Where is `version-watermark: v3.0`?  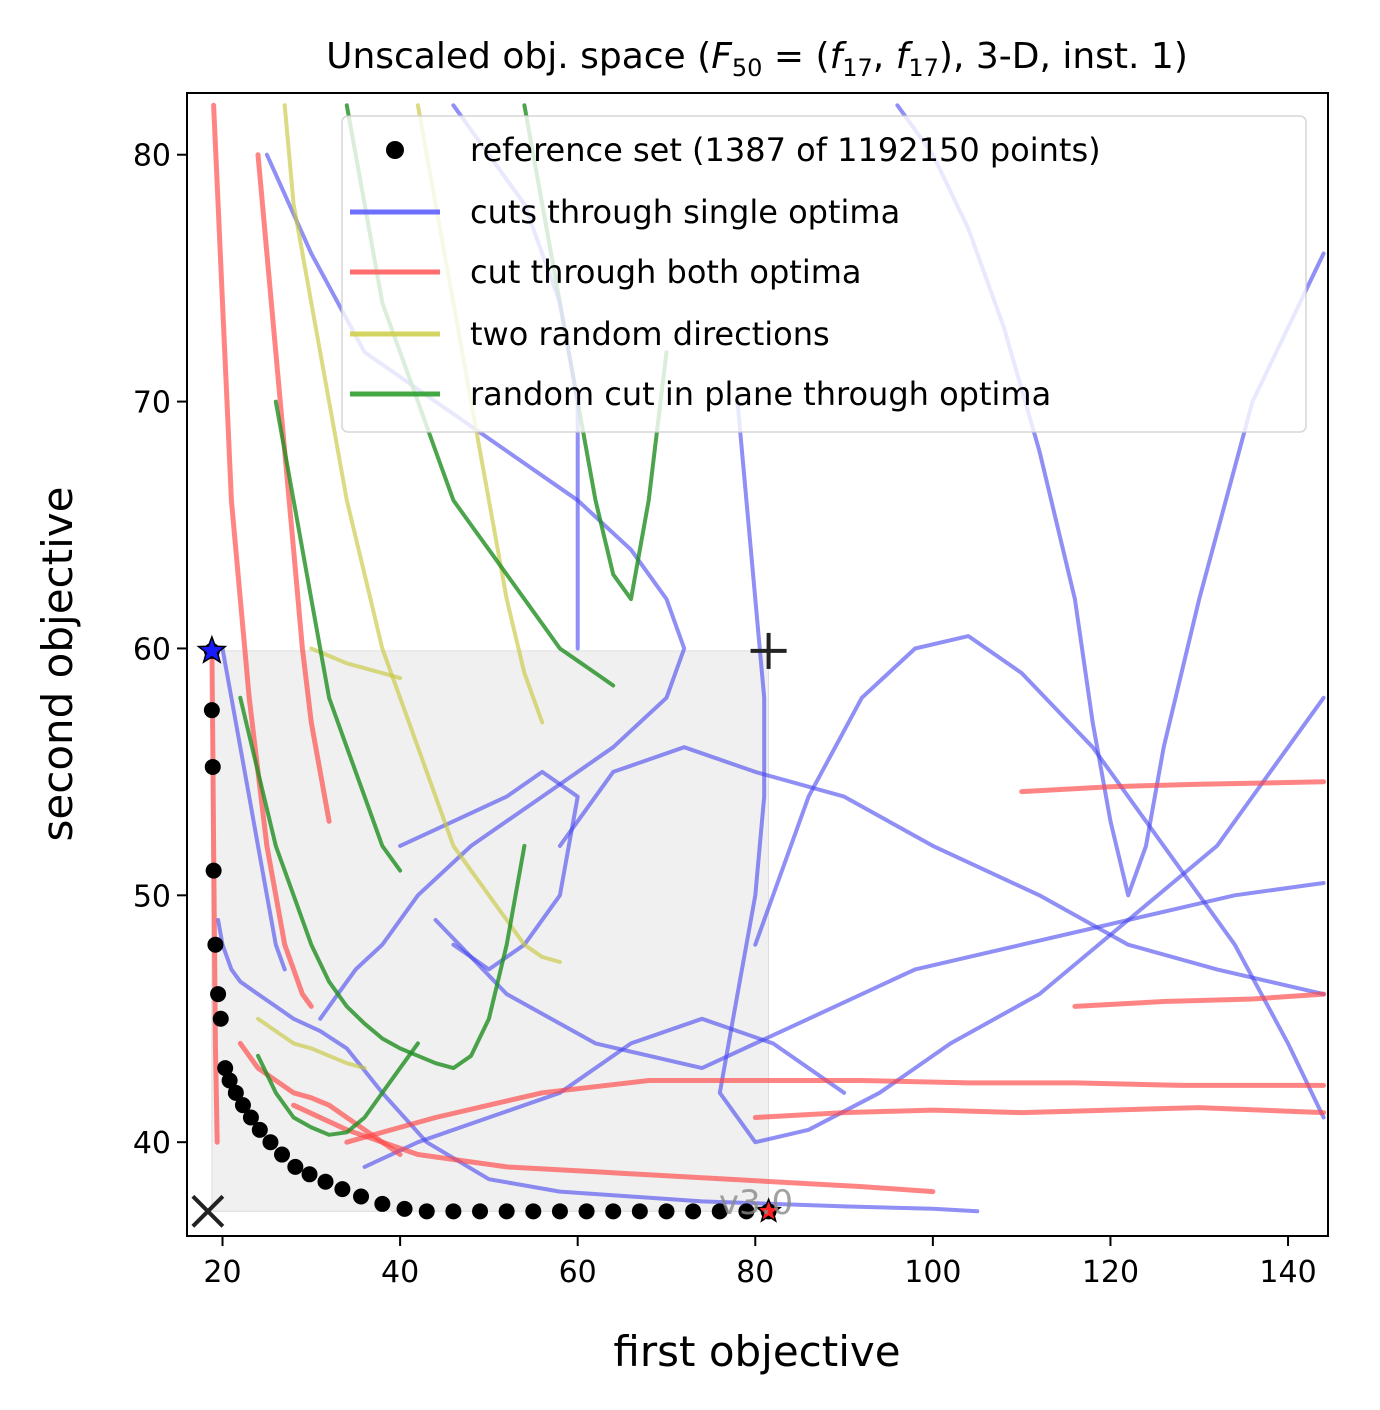
version-watermark: v3.0 is located at coordinates (756, 1203).